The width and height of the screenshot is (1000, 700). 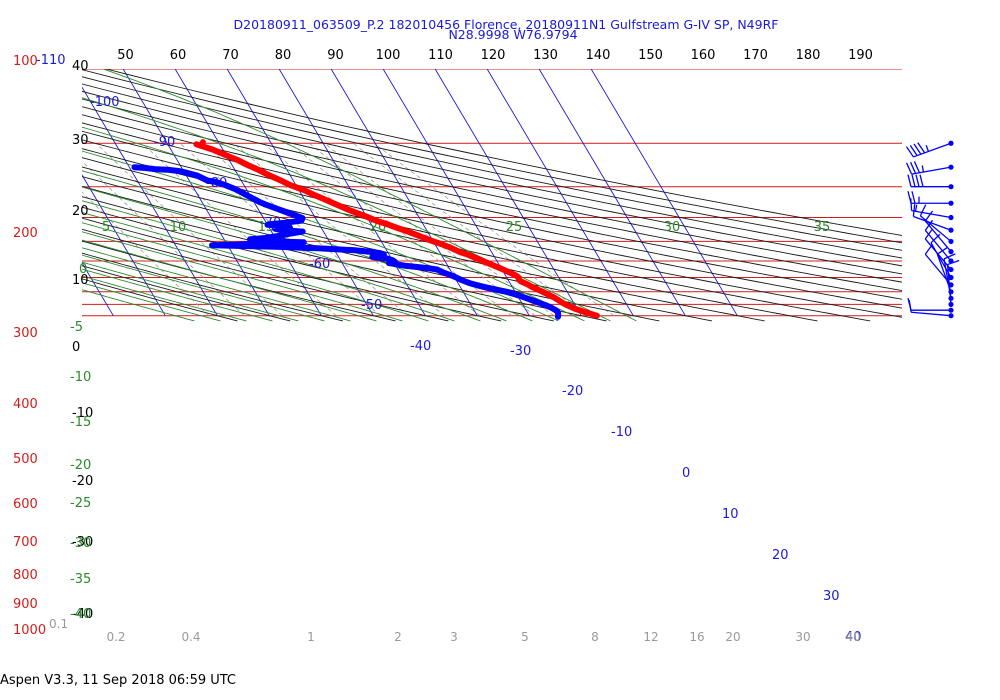 I want to click on top-axis-tick-label: 110, so click(x=440, y=55).